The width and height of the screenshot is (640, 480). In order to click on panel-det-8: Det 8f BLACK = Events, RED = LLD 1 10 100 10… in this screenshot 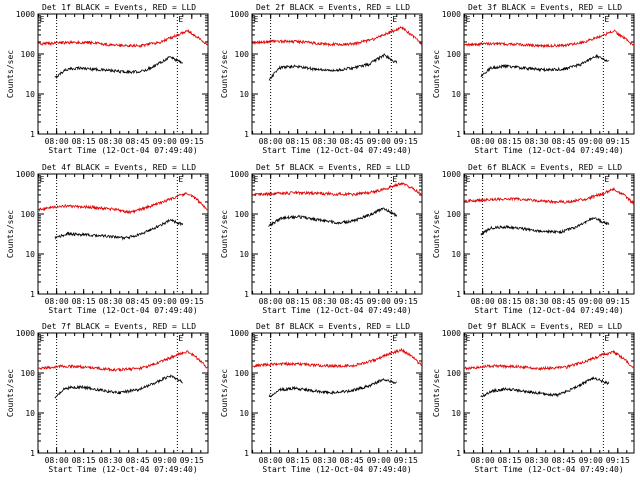, I will do `click(321, 398)`.